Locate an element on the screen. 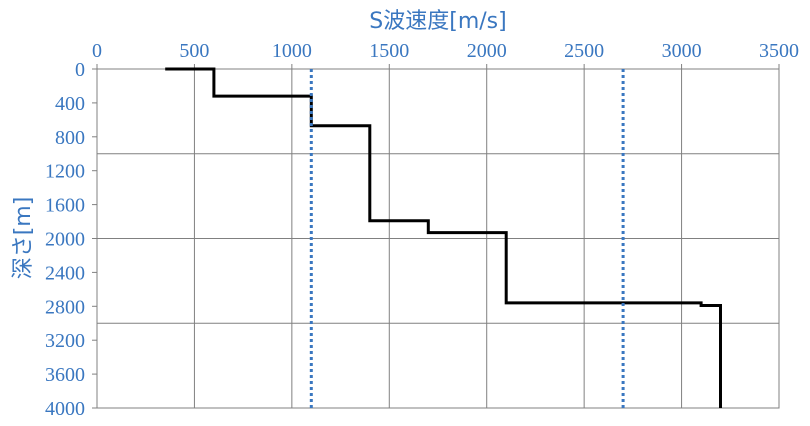 This screenshot has width=810, height=426. y-tick-label: 400 is located at coordinates (70, 104).